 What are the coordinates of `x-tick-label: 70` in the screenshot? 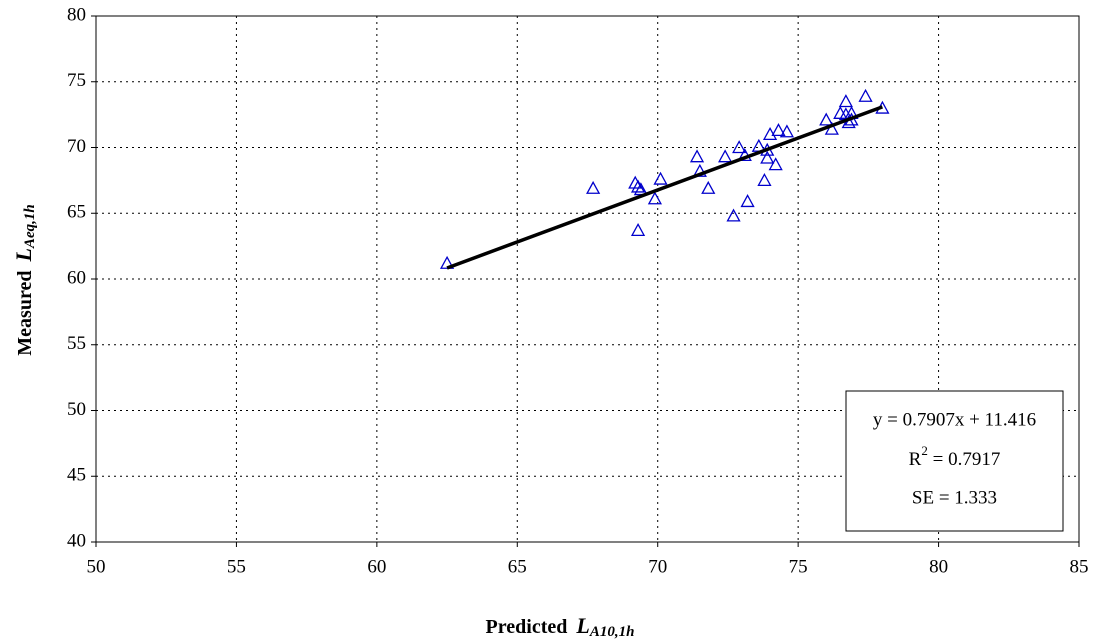 It's located at (657, 566).